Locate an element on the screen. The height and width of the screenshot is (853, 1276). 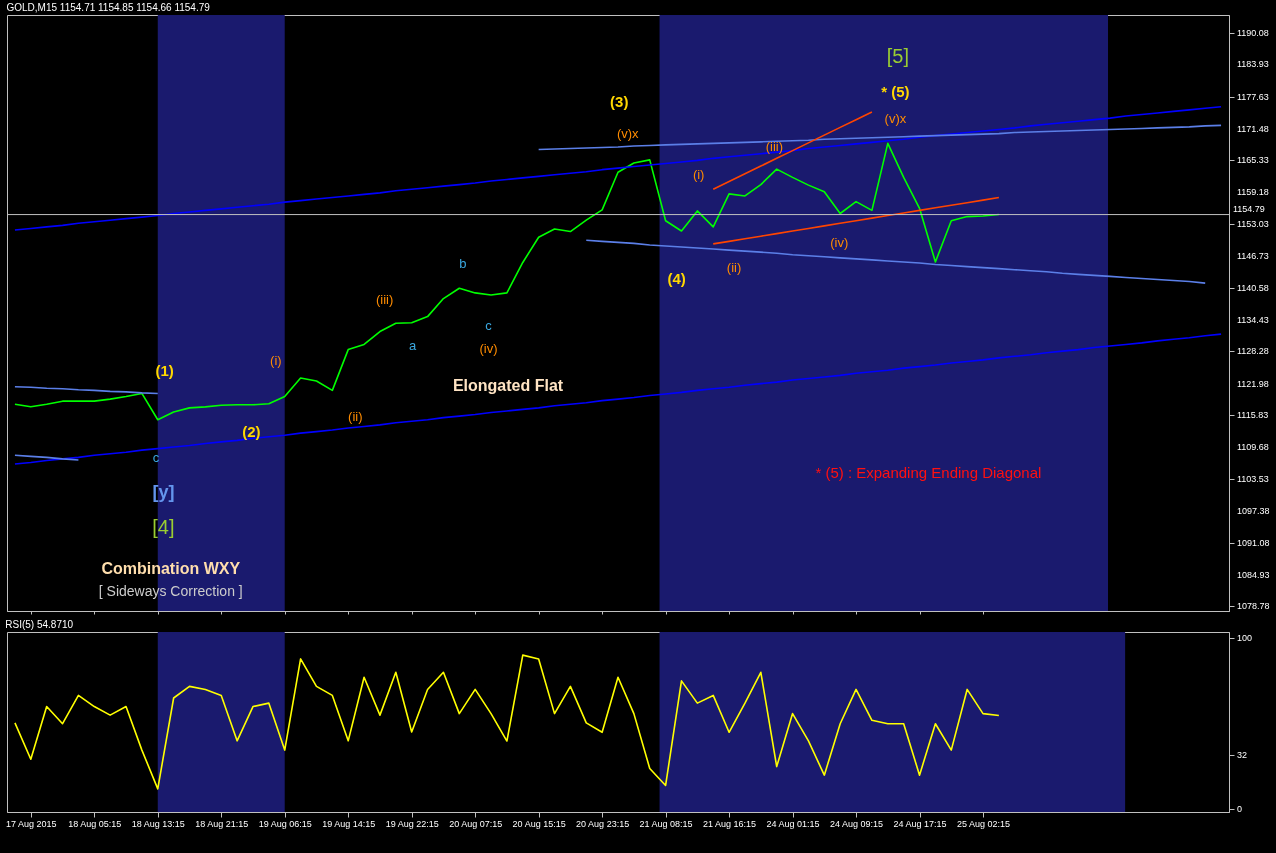
y-tick-label: 1177.63 is located at coordinates (1253, 96).